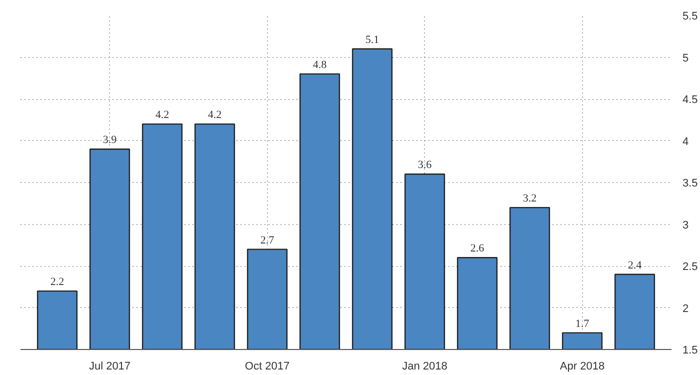 The width and height of the screenshot is (700, 375). Describe the element at coordinates (690, 16) in the screenshot. I see `y-tick-label: 5.5` at that location.